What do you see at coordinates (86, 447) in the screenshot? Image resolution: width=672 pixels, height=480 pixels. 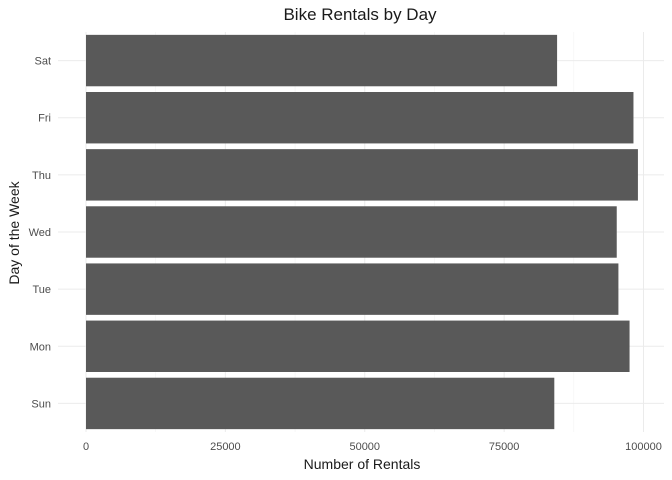 I see `x-tick-label: 0` at bounding box center [86, 447].